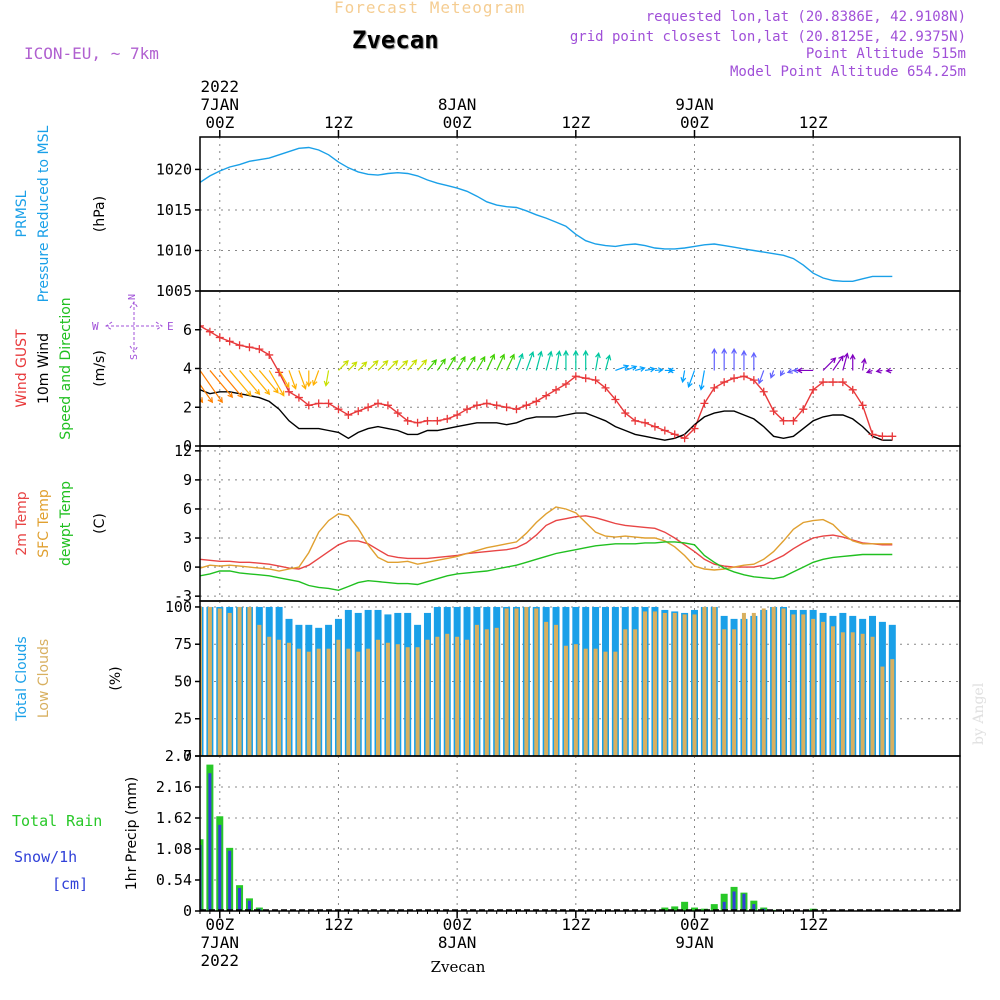 This screenshot has height=1000, width=1000. Describe the element at coordinates (220, 104) in the screenshot. I see `top-date-label: 7JAN` at that location.